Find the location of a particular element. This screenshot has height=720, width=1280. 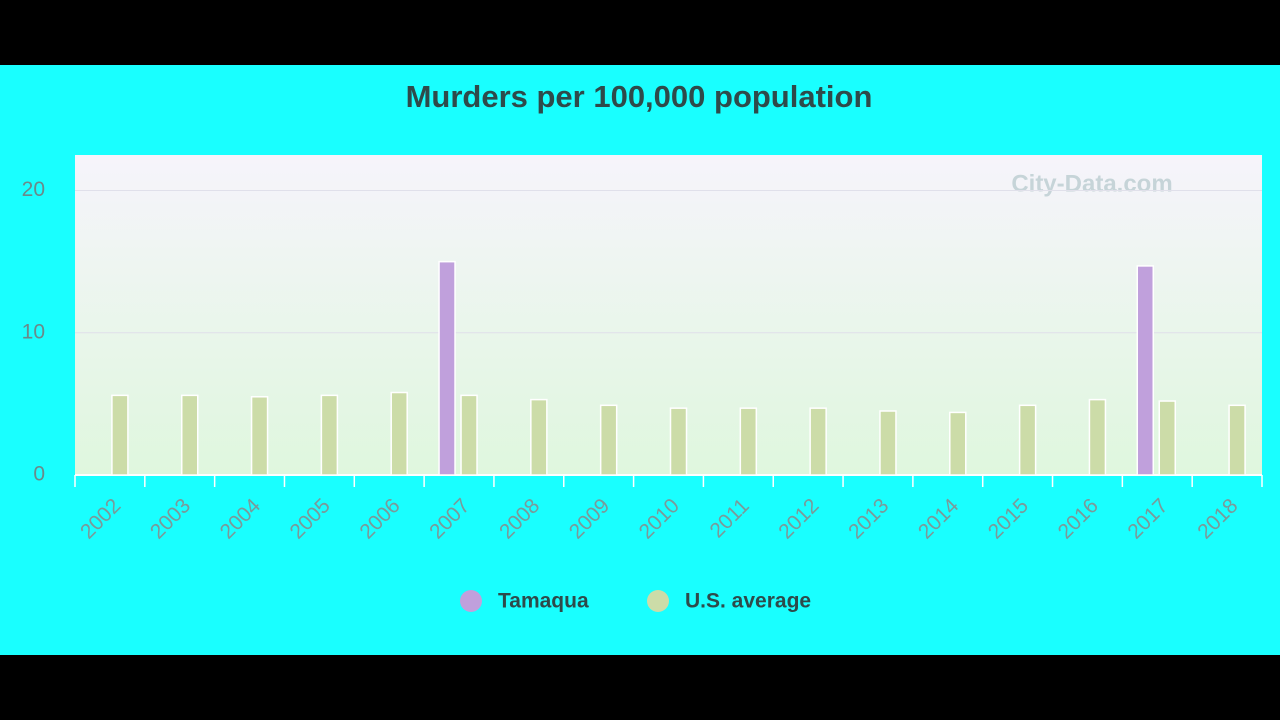

watermark: City-Data.com is located at coordinates (1091, 183).